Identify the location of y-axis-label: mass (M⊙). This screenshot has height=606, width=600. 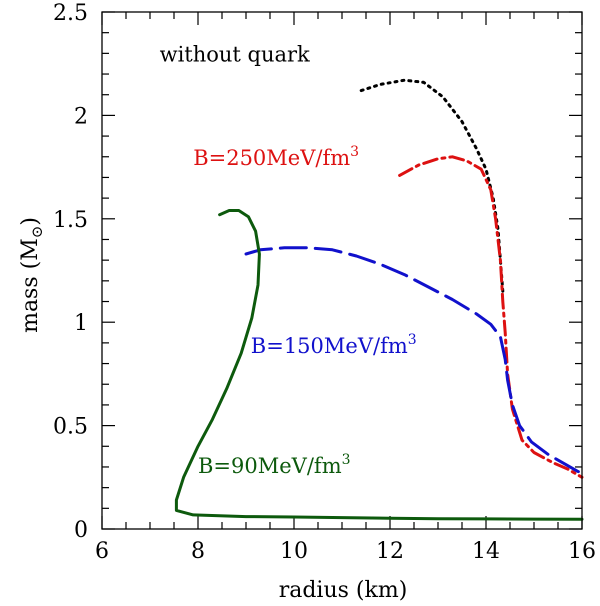
(32, 275).